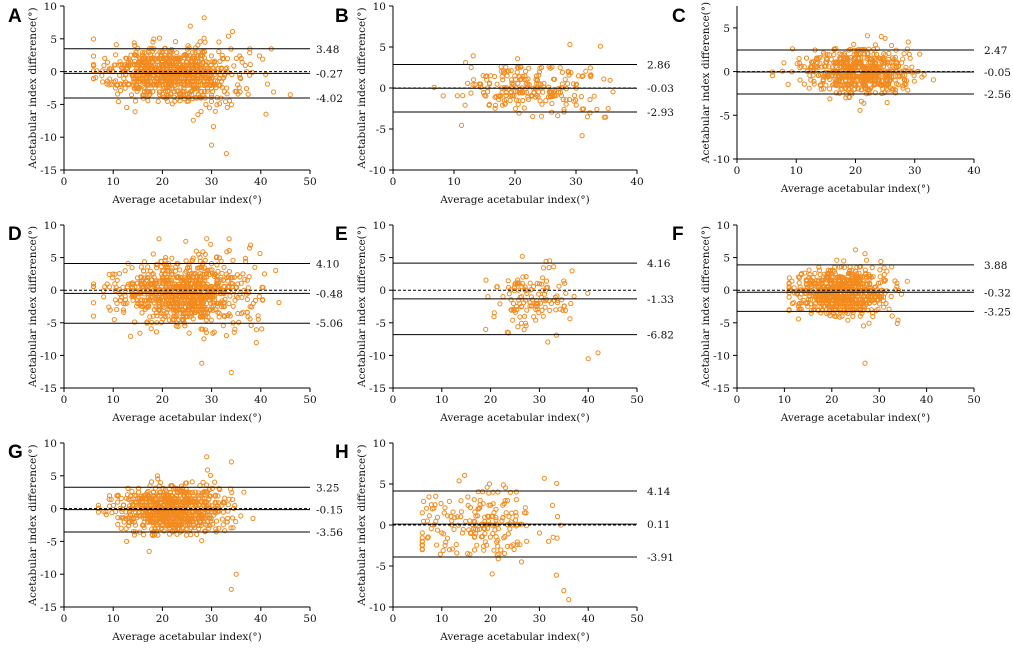  I want to click on lower-loa-label: -3.91, so click(660, 558).